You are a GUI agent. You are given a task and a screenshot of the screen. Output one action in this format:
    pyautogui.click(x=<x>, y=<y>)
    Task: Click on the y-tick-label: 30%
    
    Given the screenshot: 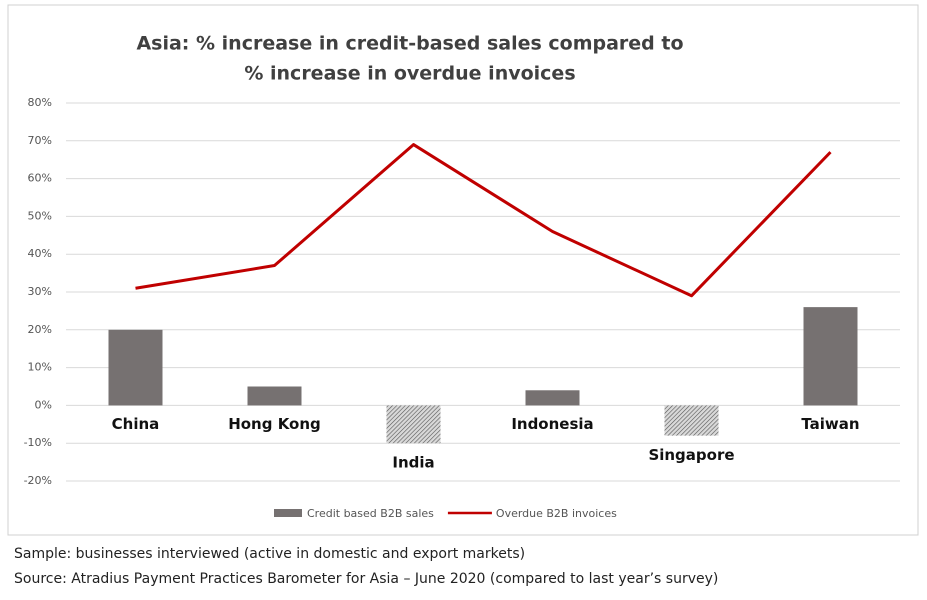 What is the action you would take?
    pyautogui.click(x=40, y=291)
    